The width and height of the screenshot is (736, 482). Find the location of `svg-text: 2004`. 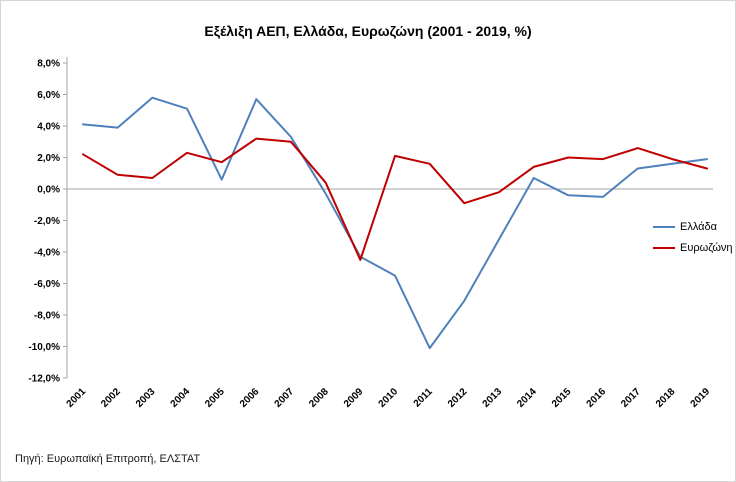

svg-text: 2004 is located at coordinates (181, 398).